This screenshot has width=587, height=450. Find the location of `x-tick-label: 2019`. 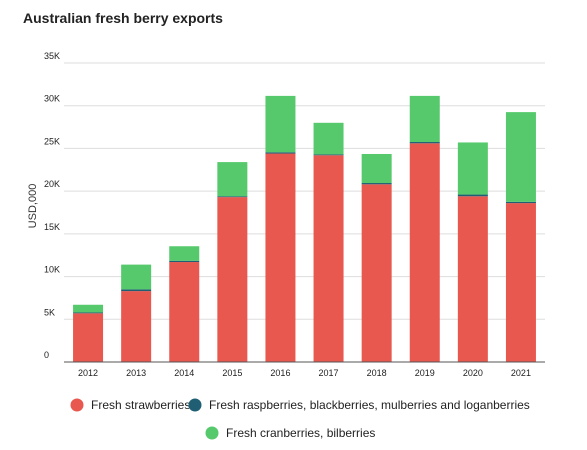

x-tick-label: 2019 is located at coordinates (425, 373).